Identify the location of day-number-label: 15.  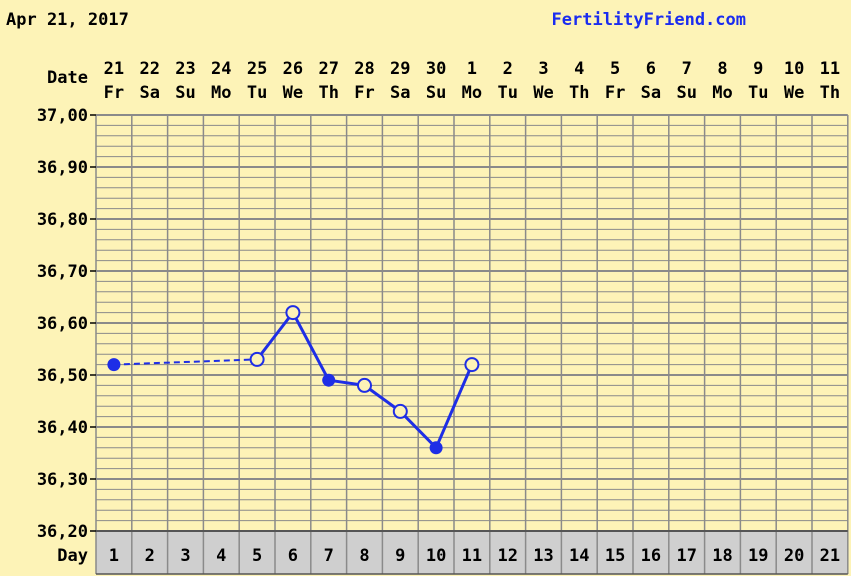
(615, 556).